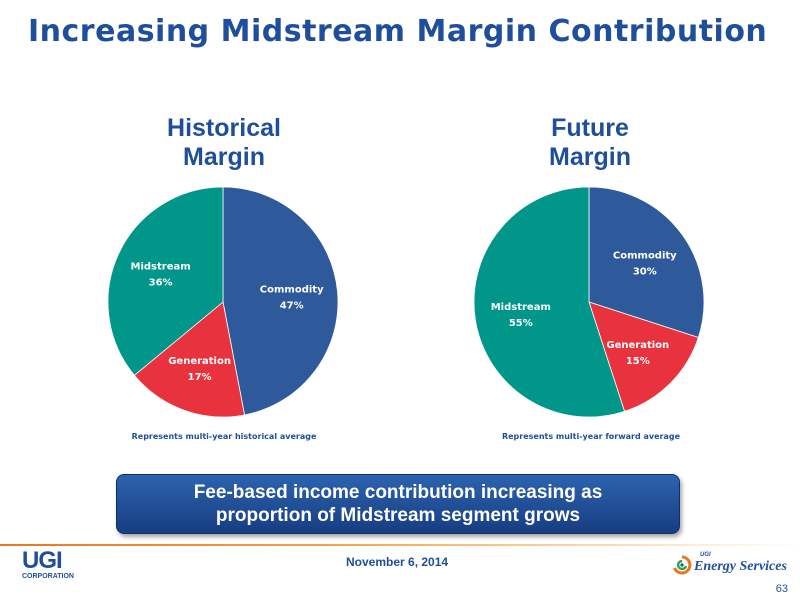  Describe the element at coordinates (740, 566) in the screenshot. I see `energy-services-logo-text: Energy Services` at that location.